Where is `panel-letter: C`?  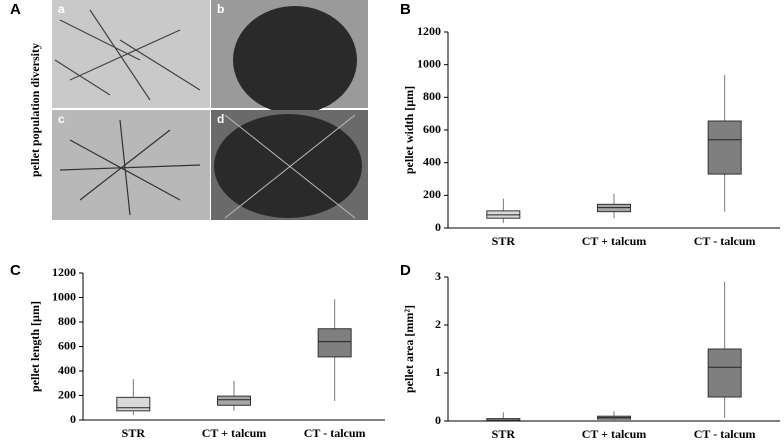
panel-letter: C is located at coordinates (15, 270).